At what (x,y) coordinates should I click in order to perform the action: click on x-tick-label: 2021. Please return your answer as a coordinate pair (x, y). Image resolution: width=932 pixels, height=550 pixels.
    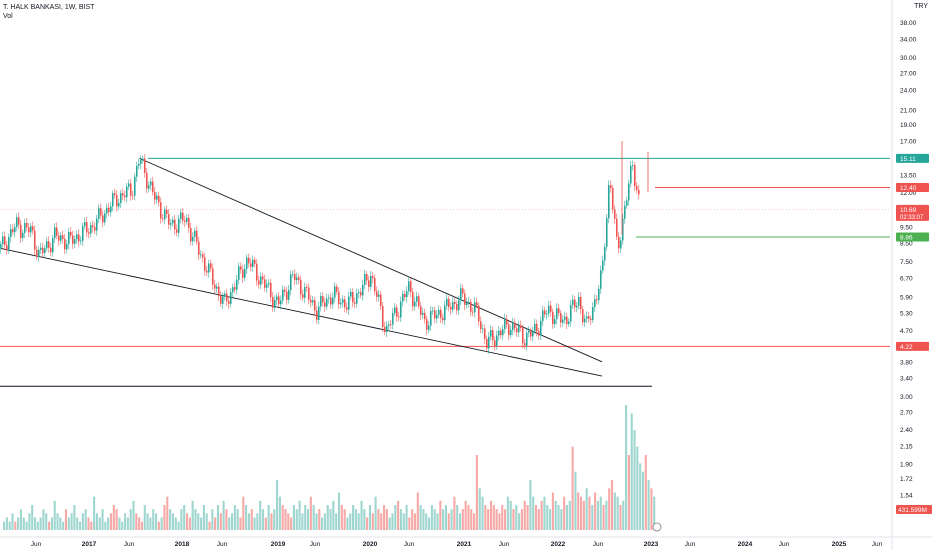
    Looking at the image, I should click on (464, 544).